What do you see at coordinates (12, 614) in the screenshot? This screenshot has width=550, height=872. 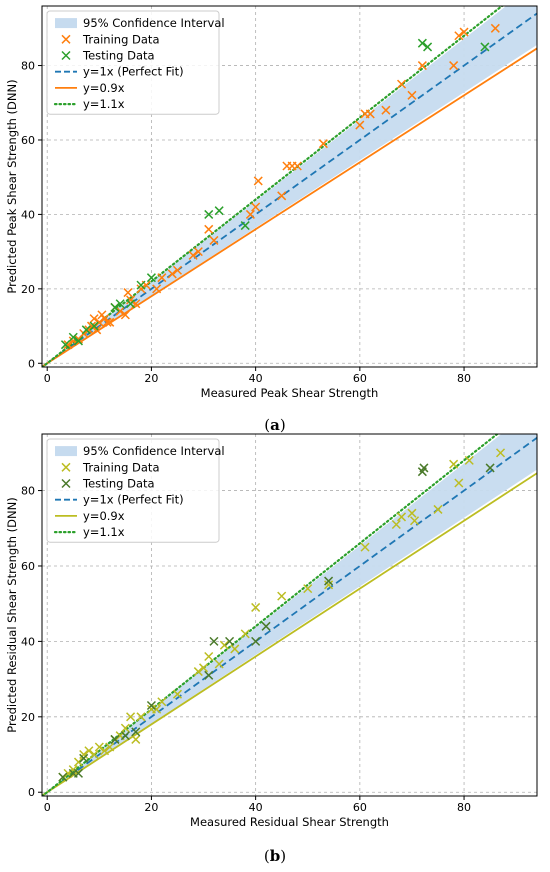 I see `y-axis-label: Predicted Residual Shear Strength (DNN)` at bounding box center [12, 614].